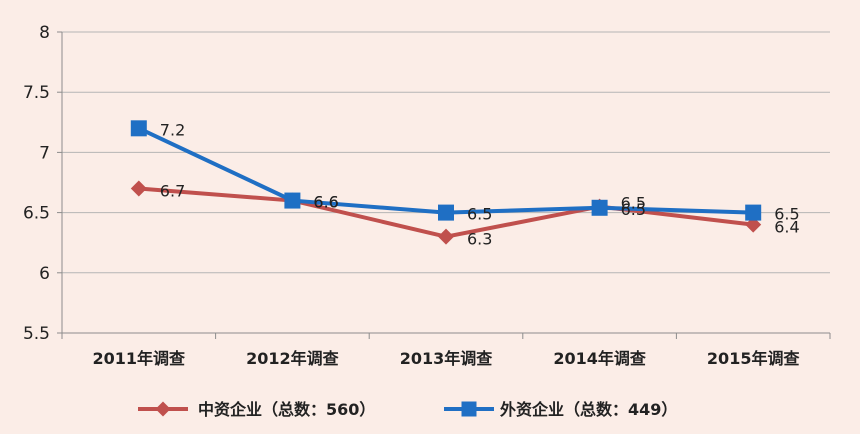 The height and width of the screenshot is (434, 860). What do you see at coordinates (44, 153) in the screenshot?
I see `y-tick-label: 7` at bounding box center [44, 153].